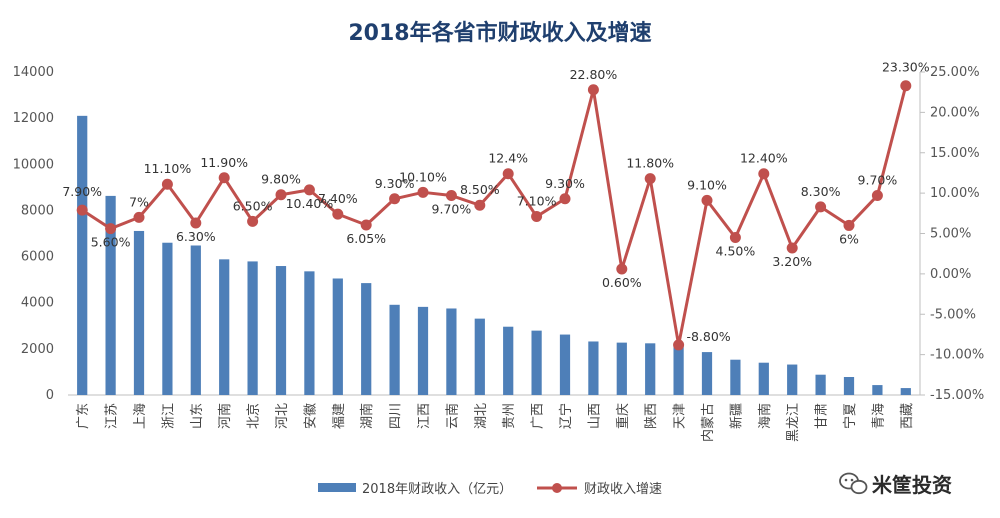  Describe the element at coordinates (395, 183) in the screenshot. I see `data-label: 9.30%` at that location.